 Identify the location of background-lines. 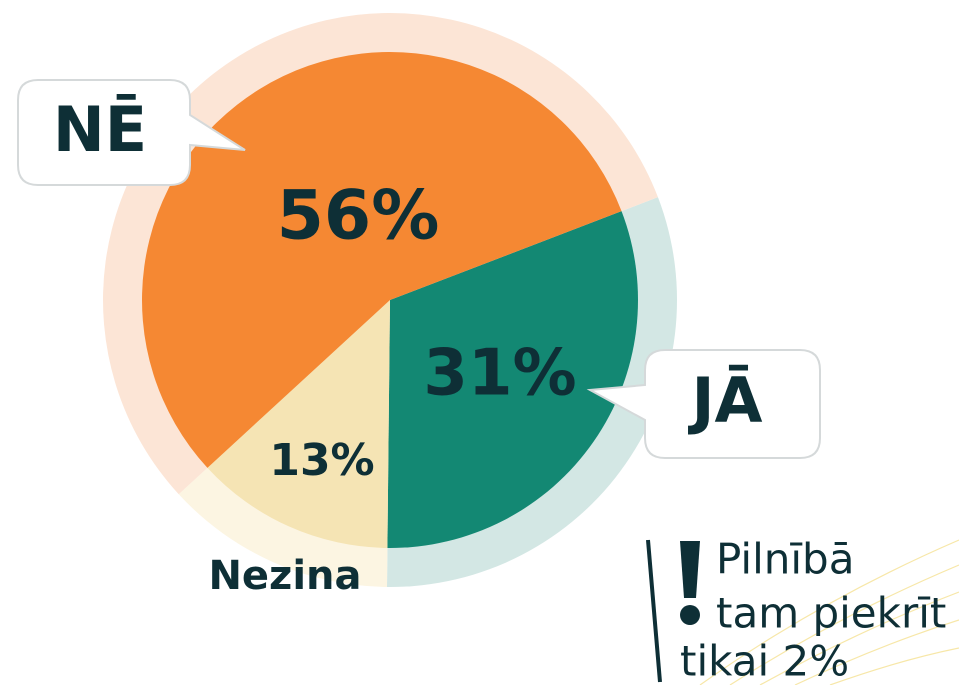
(829, 612).